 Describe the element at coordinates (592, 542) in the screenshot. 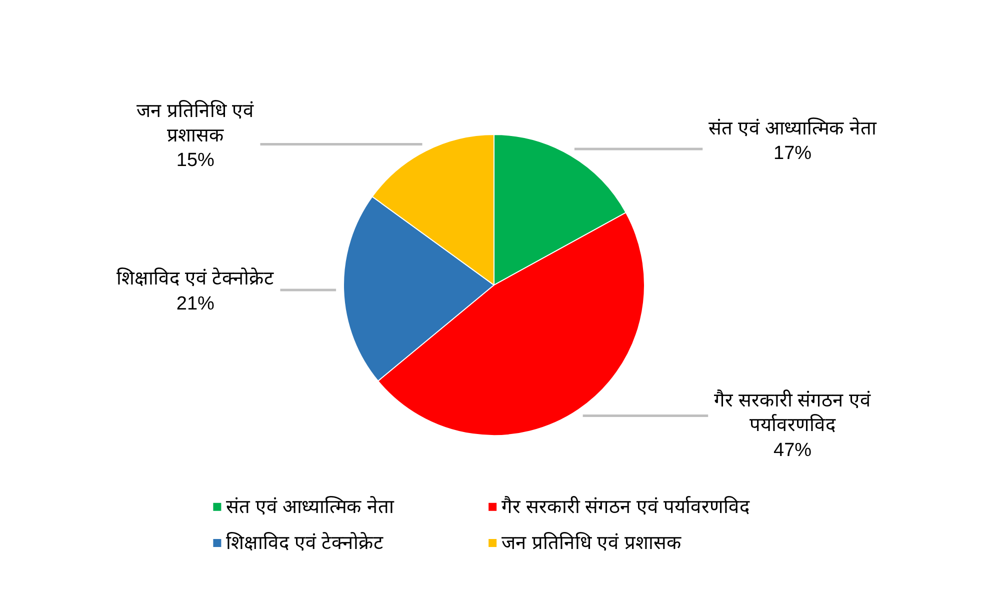

I see `legend-label: जन प्रतिनिधि एवं प्रशासक` at that location.